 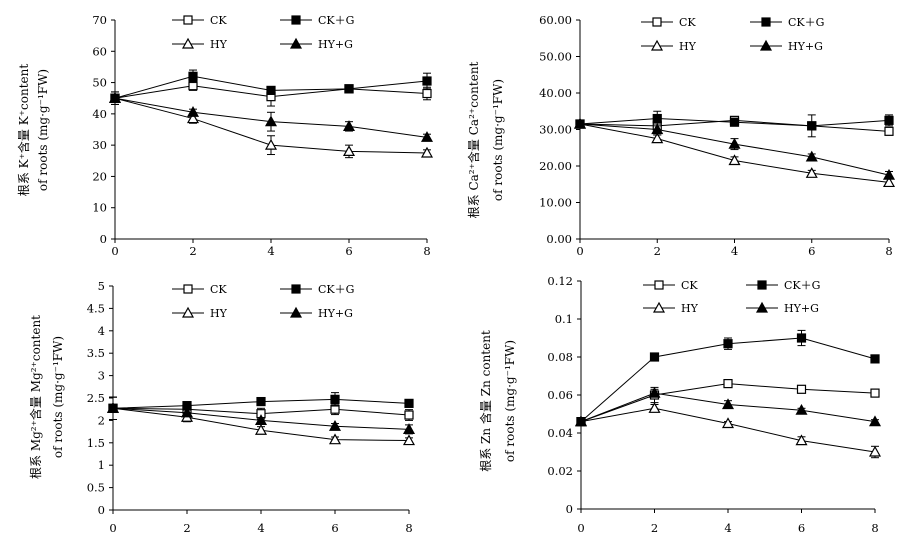 I want to click on y-tick-label: 40.00, so click(x=555, y=93).